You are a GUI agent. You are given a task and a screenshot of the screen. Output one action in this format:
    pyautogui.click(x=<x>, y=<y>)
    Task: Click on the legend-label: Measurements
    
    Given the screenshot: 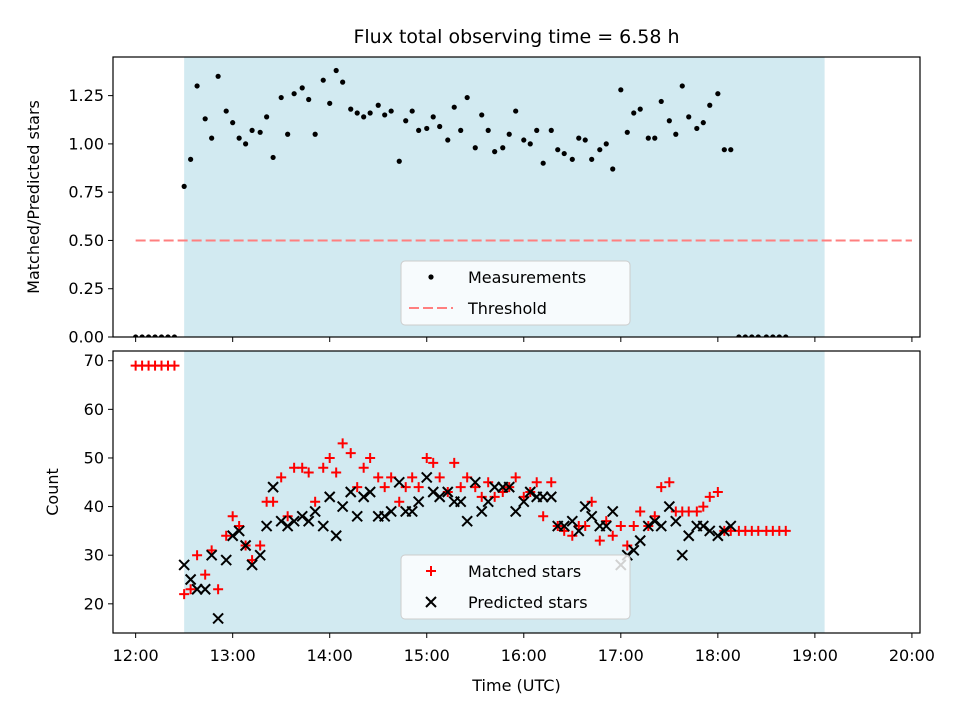 What is the action you would take?
    pyautogui.click(x=527, y=277)
    